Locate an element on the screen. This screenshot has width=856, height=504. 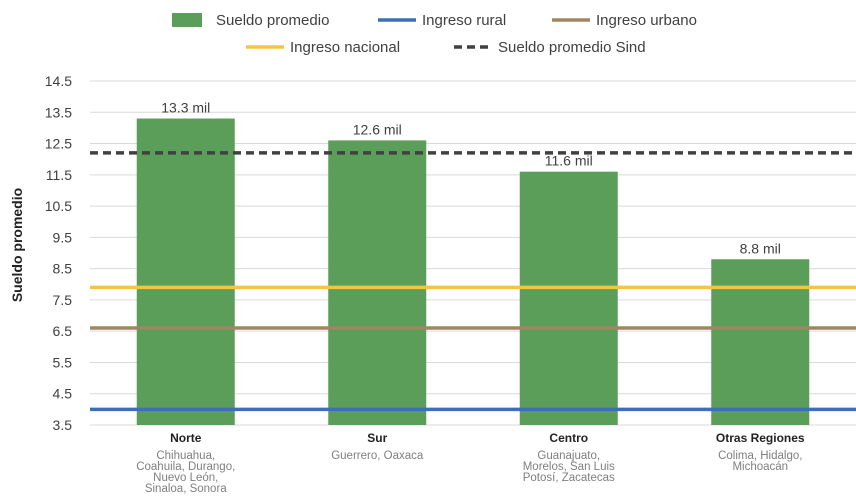
y-tick-label: 3.5 is located at coordinates (63, 425).